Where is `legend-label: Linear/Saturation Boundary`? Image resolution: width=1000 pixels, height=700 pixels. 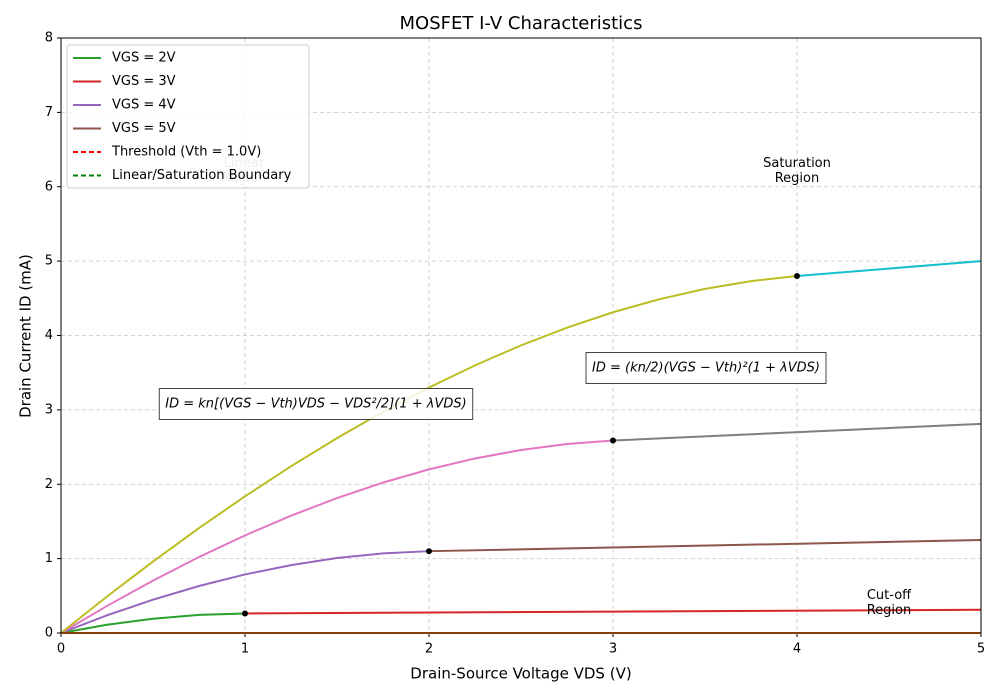
legend-label: Linear/Saturation Boundary is located at coordinates (202, 175).